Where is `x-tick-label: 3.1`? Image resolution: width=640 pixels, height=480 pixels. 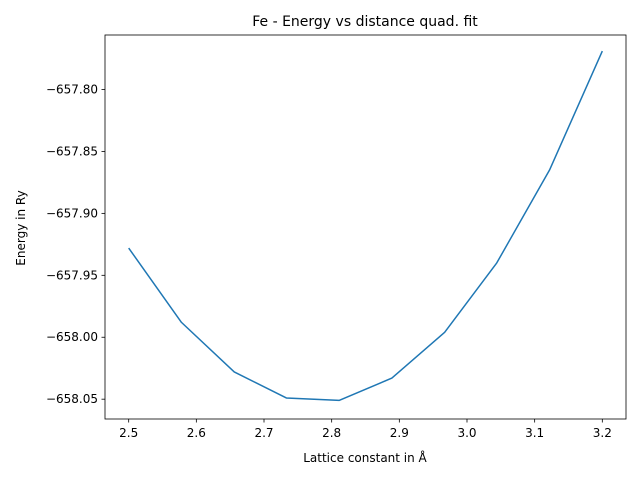 x-tick-label: 3.1 is located at coordinates (534, 433).